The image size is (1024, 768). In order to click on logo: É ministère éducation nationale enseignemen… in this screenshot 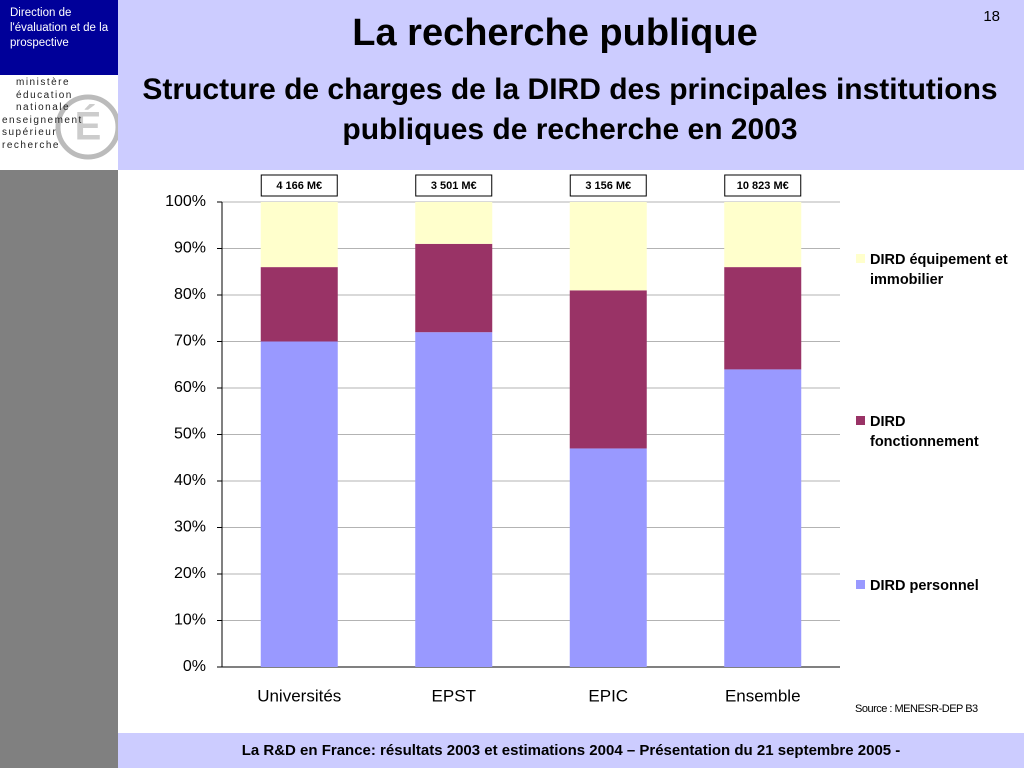, I will do `click(60, 122)`.